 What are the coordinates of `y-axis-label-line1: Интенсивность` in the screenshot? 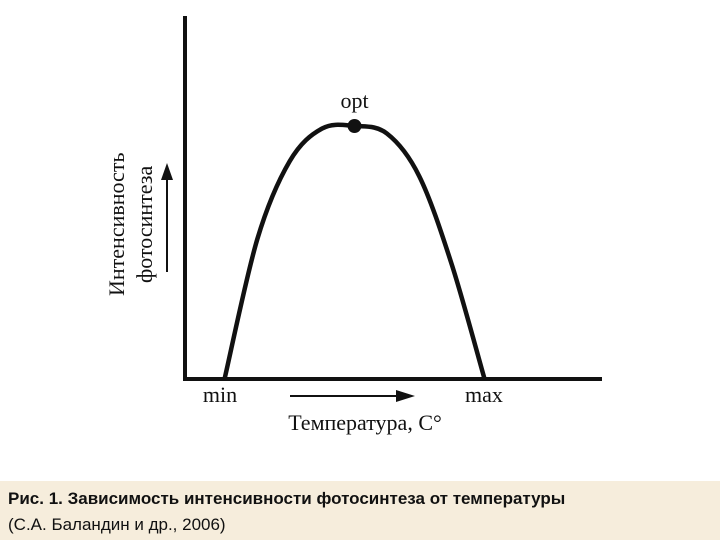 It's located at (116, 224).